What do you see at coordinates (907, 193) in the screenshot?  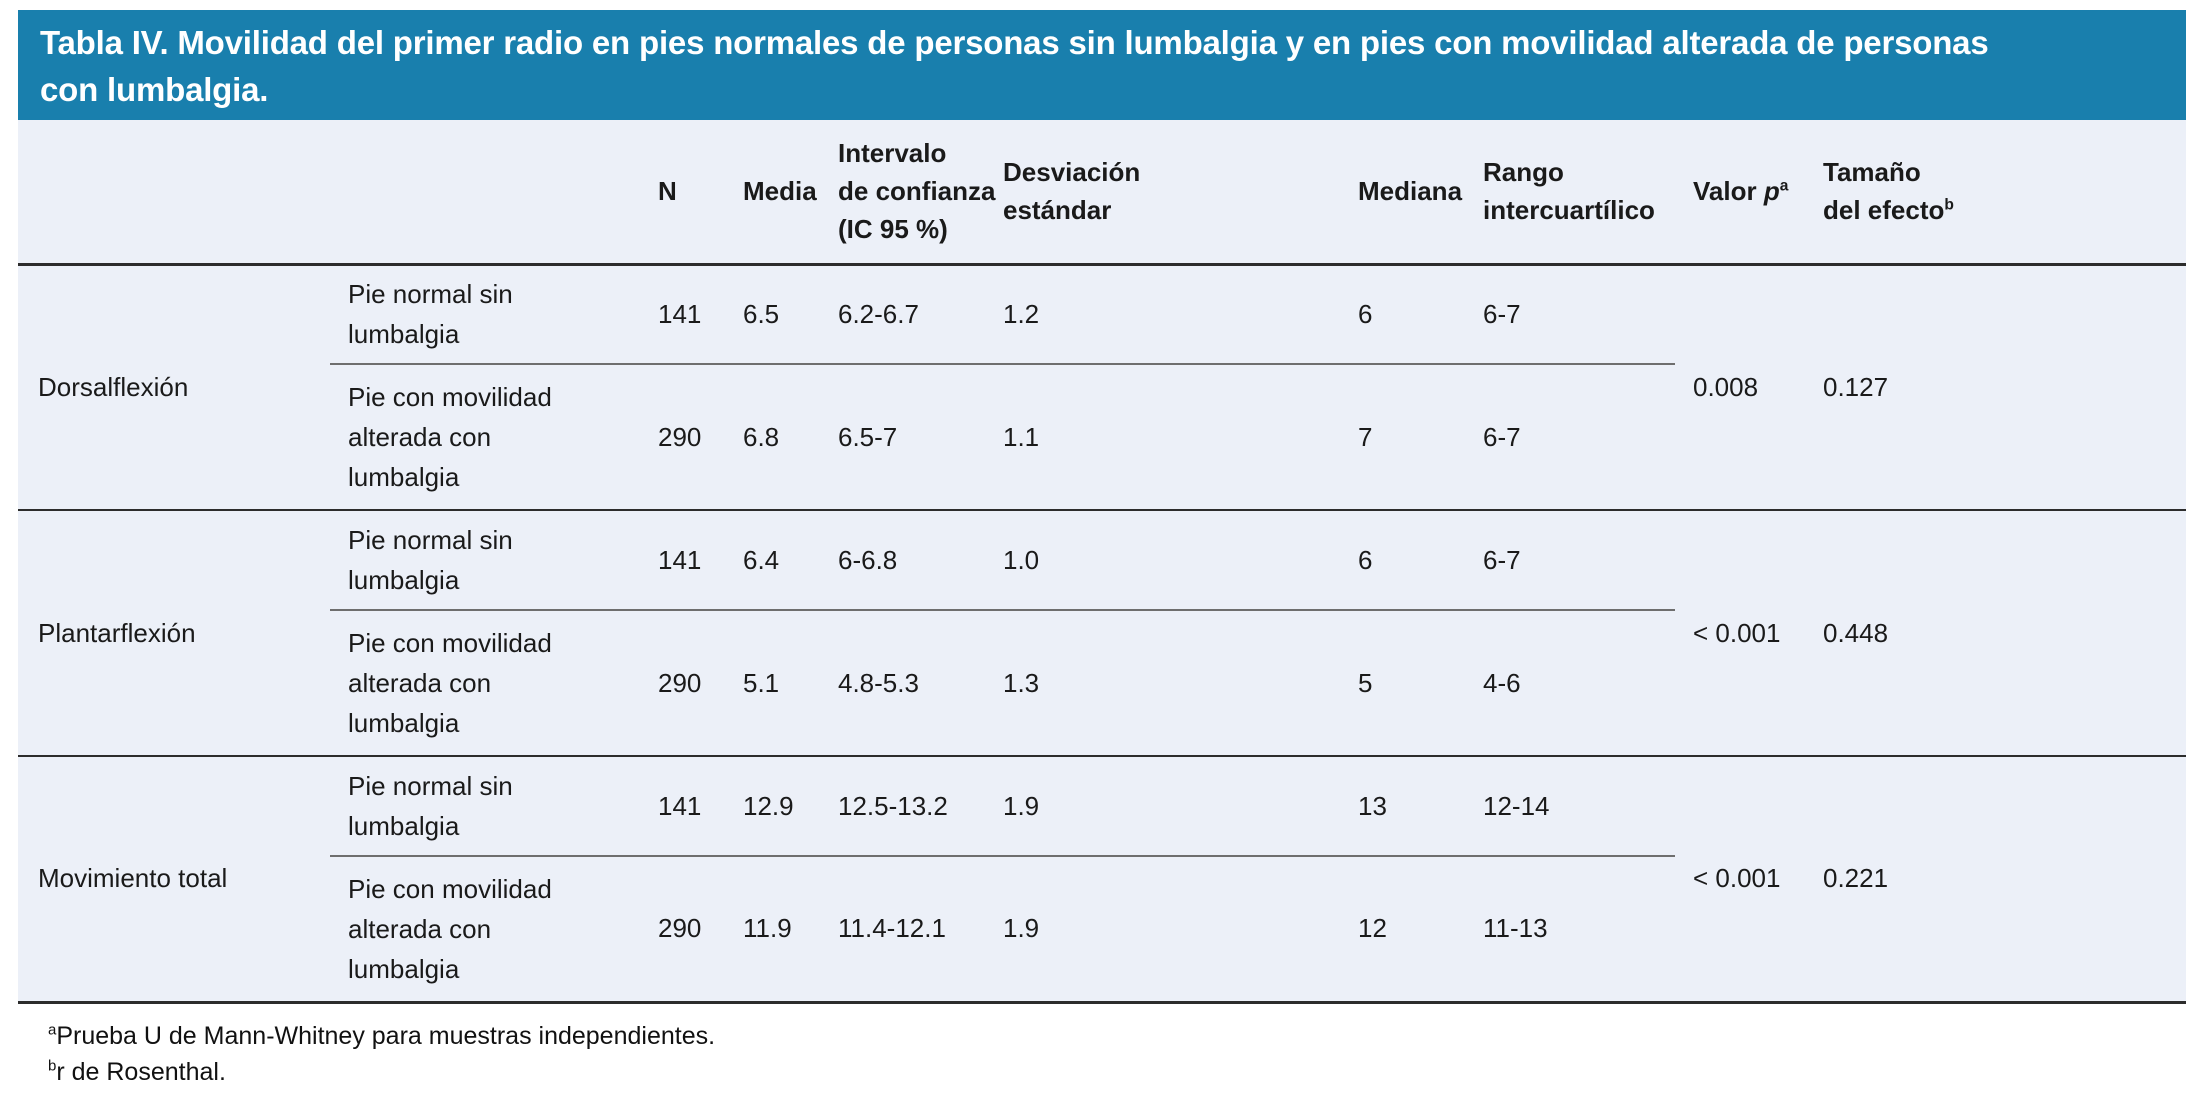 I see `header-ic: Intervalo de confianza (IC 95 %)` at bounding box center [907, 193].